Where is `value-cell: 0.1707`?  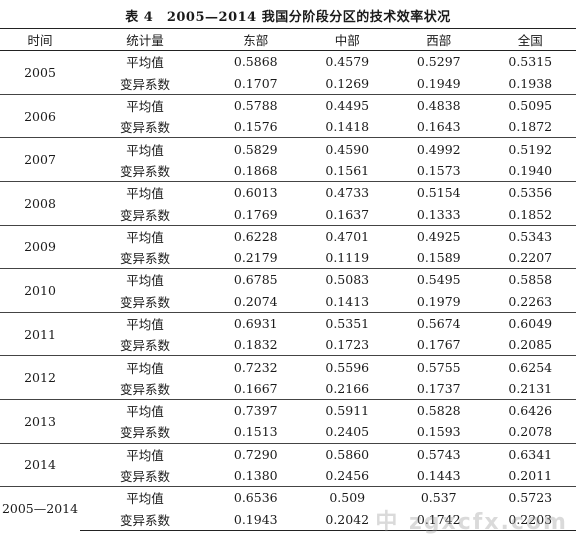 value-cell: 0.1707 is located at coordinates (255, 83).